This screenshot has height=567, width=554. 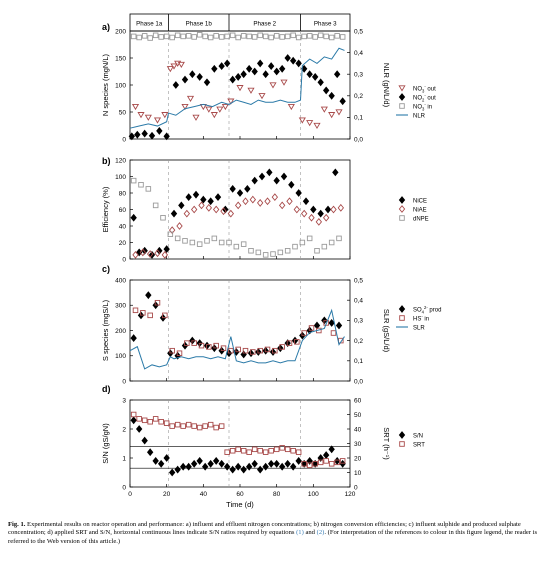 What do you see at coordinates (358, 429) in the screenshot?
I see `y2-tick-label: 40` at bounding box center [358, 429].